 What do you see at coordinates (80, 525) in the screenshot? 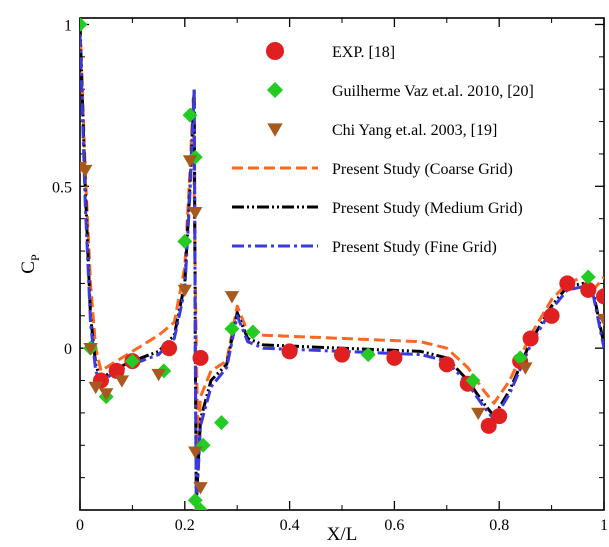
I see `x-tick-label: 0` at bounding box center [80, 525].